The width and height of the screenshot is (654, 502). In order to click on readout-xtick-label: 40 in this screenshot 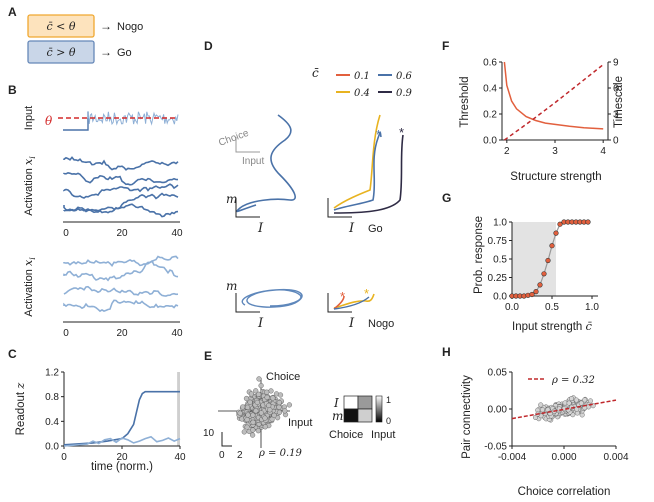, I will do `click(180, 457)`.